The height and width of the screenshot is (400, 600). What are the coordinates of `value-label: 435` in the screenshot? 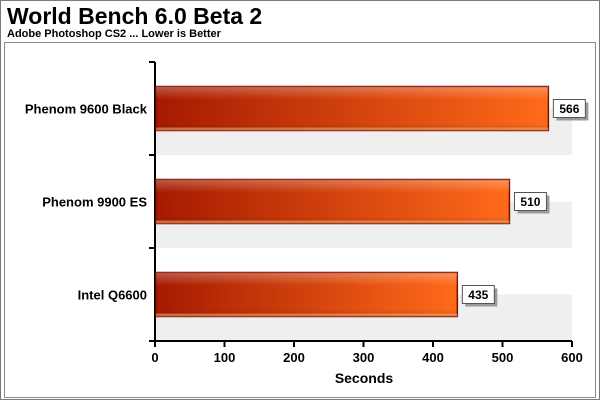 It's located at (478, 295).